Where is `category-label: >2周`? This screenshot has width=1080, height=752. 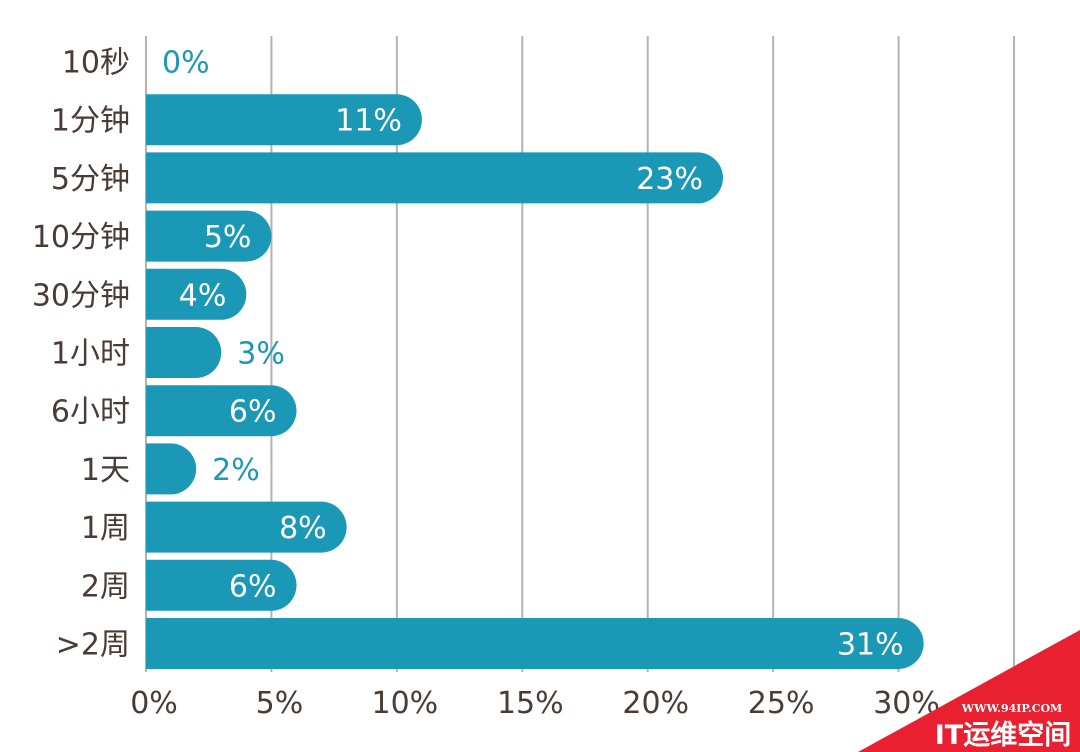 category-label: >2周 is located at coordinates (93, 645).